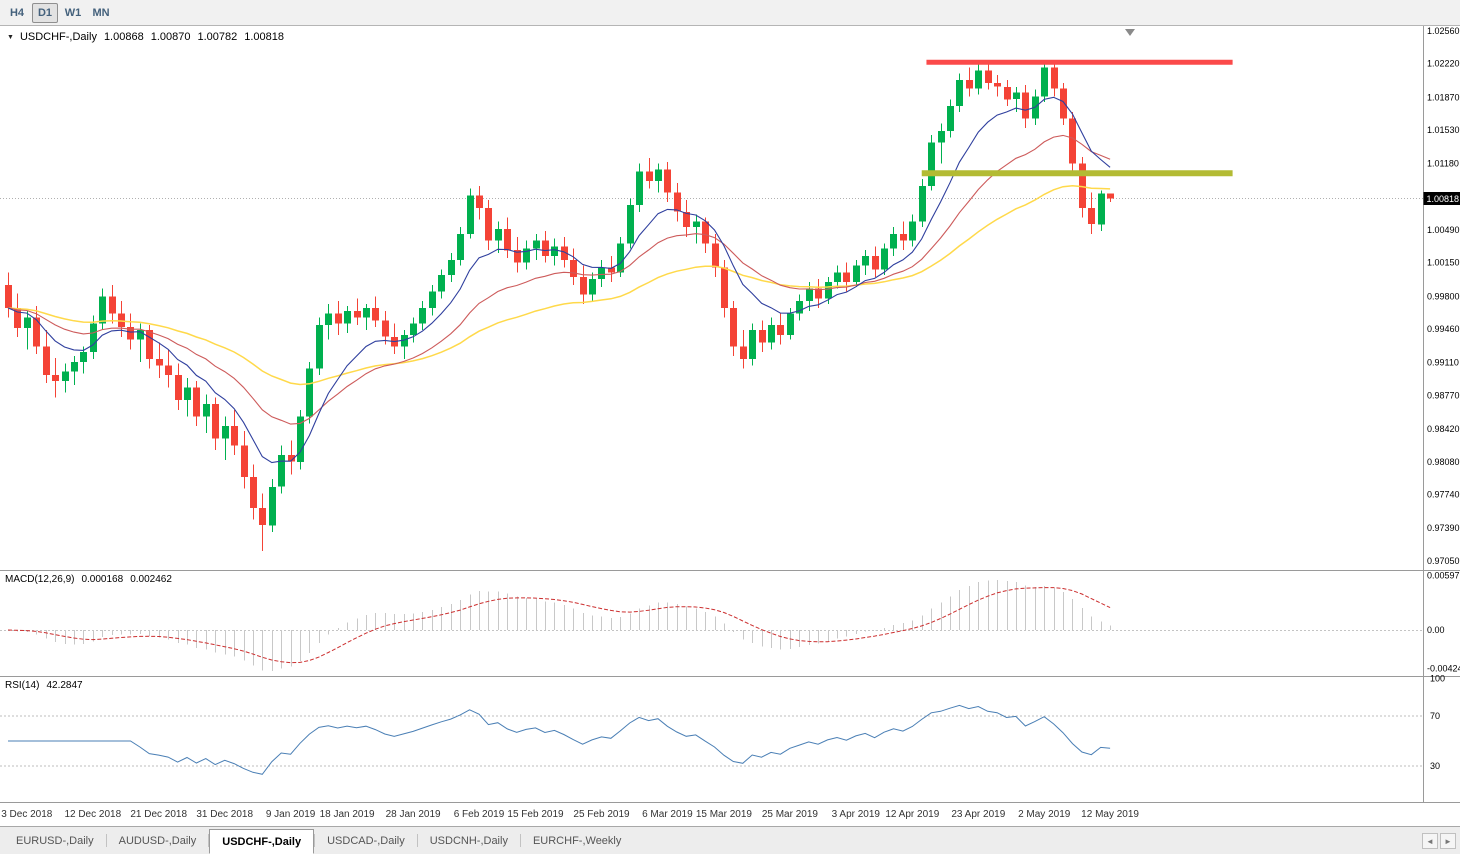  What do you see at coordinates (535, 814) in the screenshot?
I see `svg-text: 15 Feb 2019` at bounding box center [535, 814].